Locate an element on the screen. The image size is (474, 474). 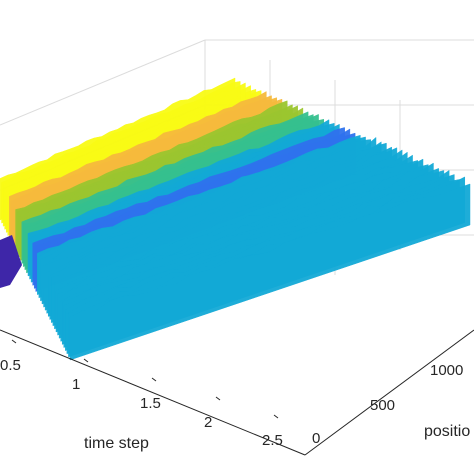
x-tick-label: 2 is located at coordinates (208, 422).